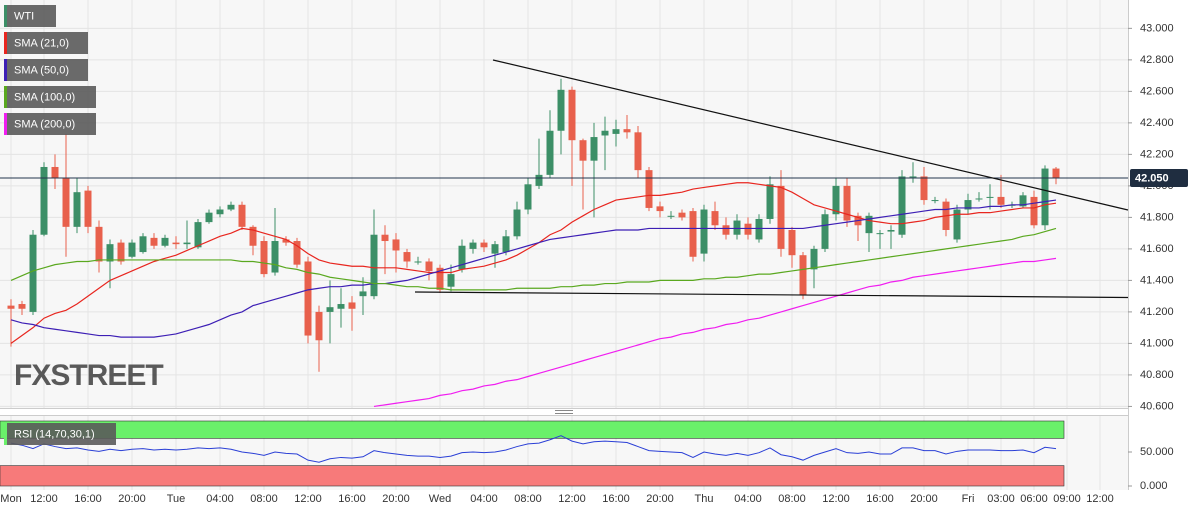 This screenshot has width=1194, height=513. Describe the element at coordinates (1157, 154) in the screenshot. I see `y-tick-label: 42.200` at that location.